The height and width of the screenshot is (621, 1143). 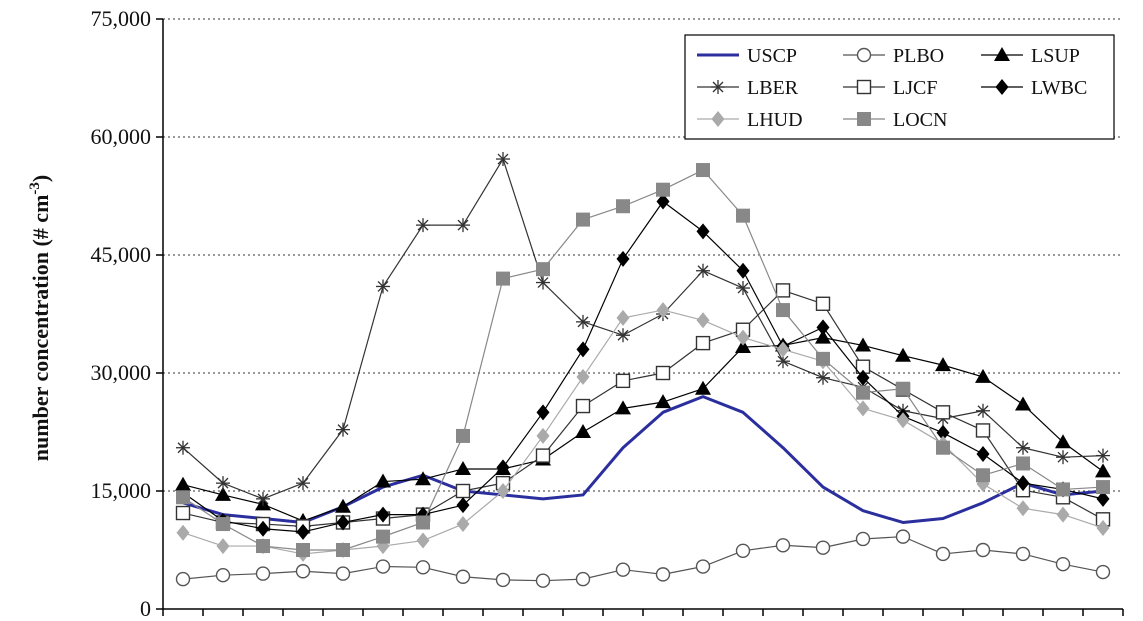 What do you see at coordinates (121, 372) in the screenshot?
I see `y-tick-label-2: 30,000` at bounding box center [121, 372].